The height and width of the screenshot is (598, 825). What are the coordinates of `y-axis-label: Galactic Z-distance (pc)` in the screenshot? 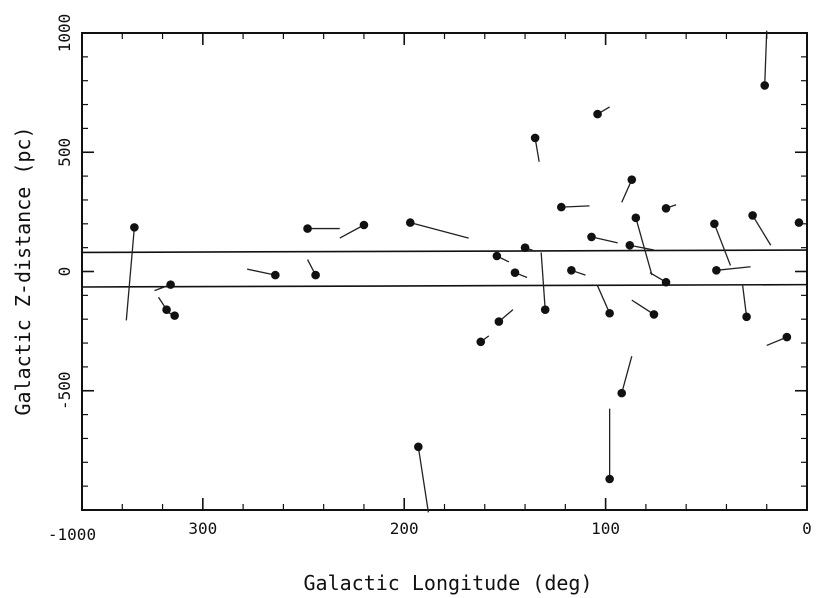 It's located at (23, 271).